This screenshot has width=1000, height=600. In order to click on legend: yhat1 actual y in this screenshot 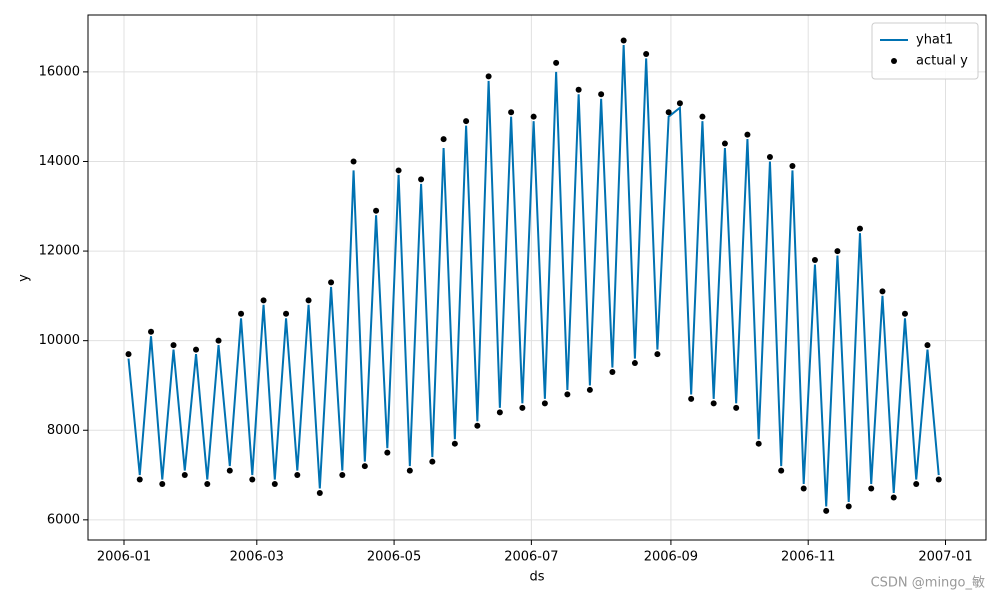, I will do `click(925, 51)`.